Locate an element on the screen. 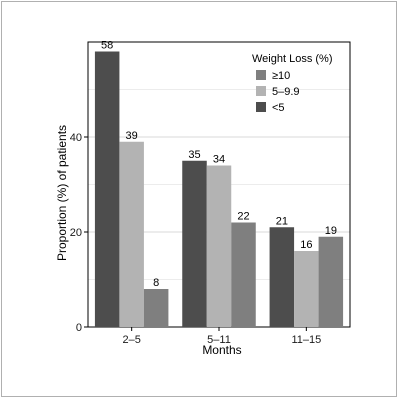 Image resolution: width=400 pixels, height=400 pixels. data-label: 58 is located at coordinates (107, 46).